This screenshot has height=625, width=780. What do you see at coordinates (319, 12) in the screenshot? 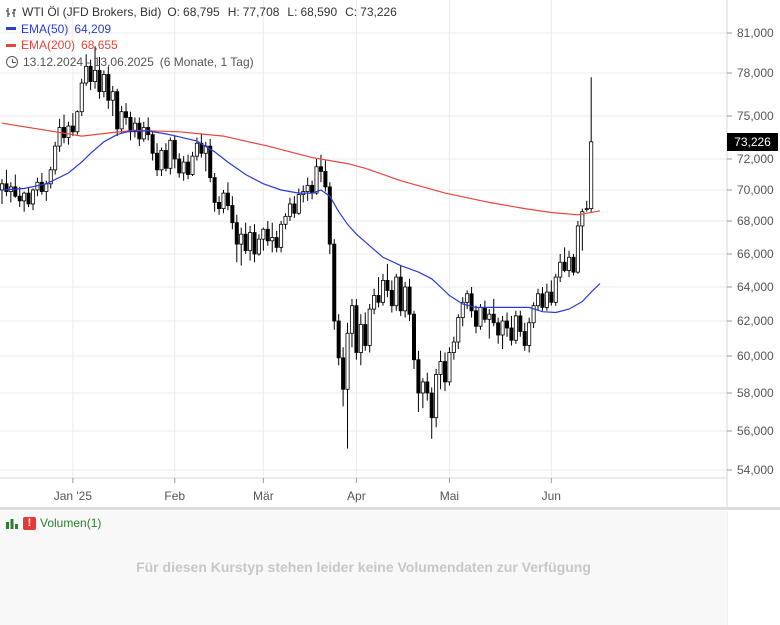
I see `low-value: 68,590` at bounding box center [319, 12].